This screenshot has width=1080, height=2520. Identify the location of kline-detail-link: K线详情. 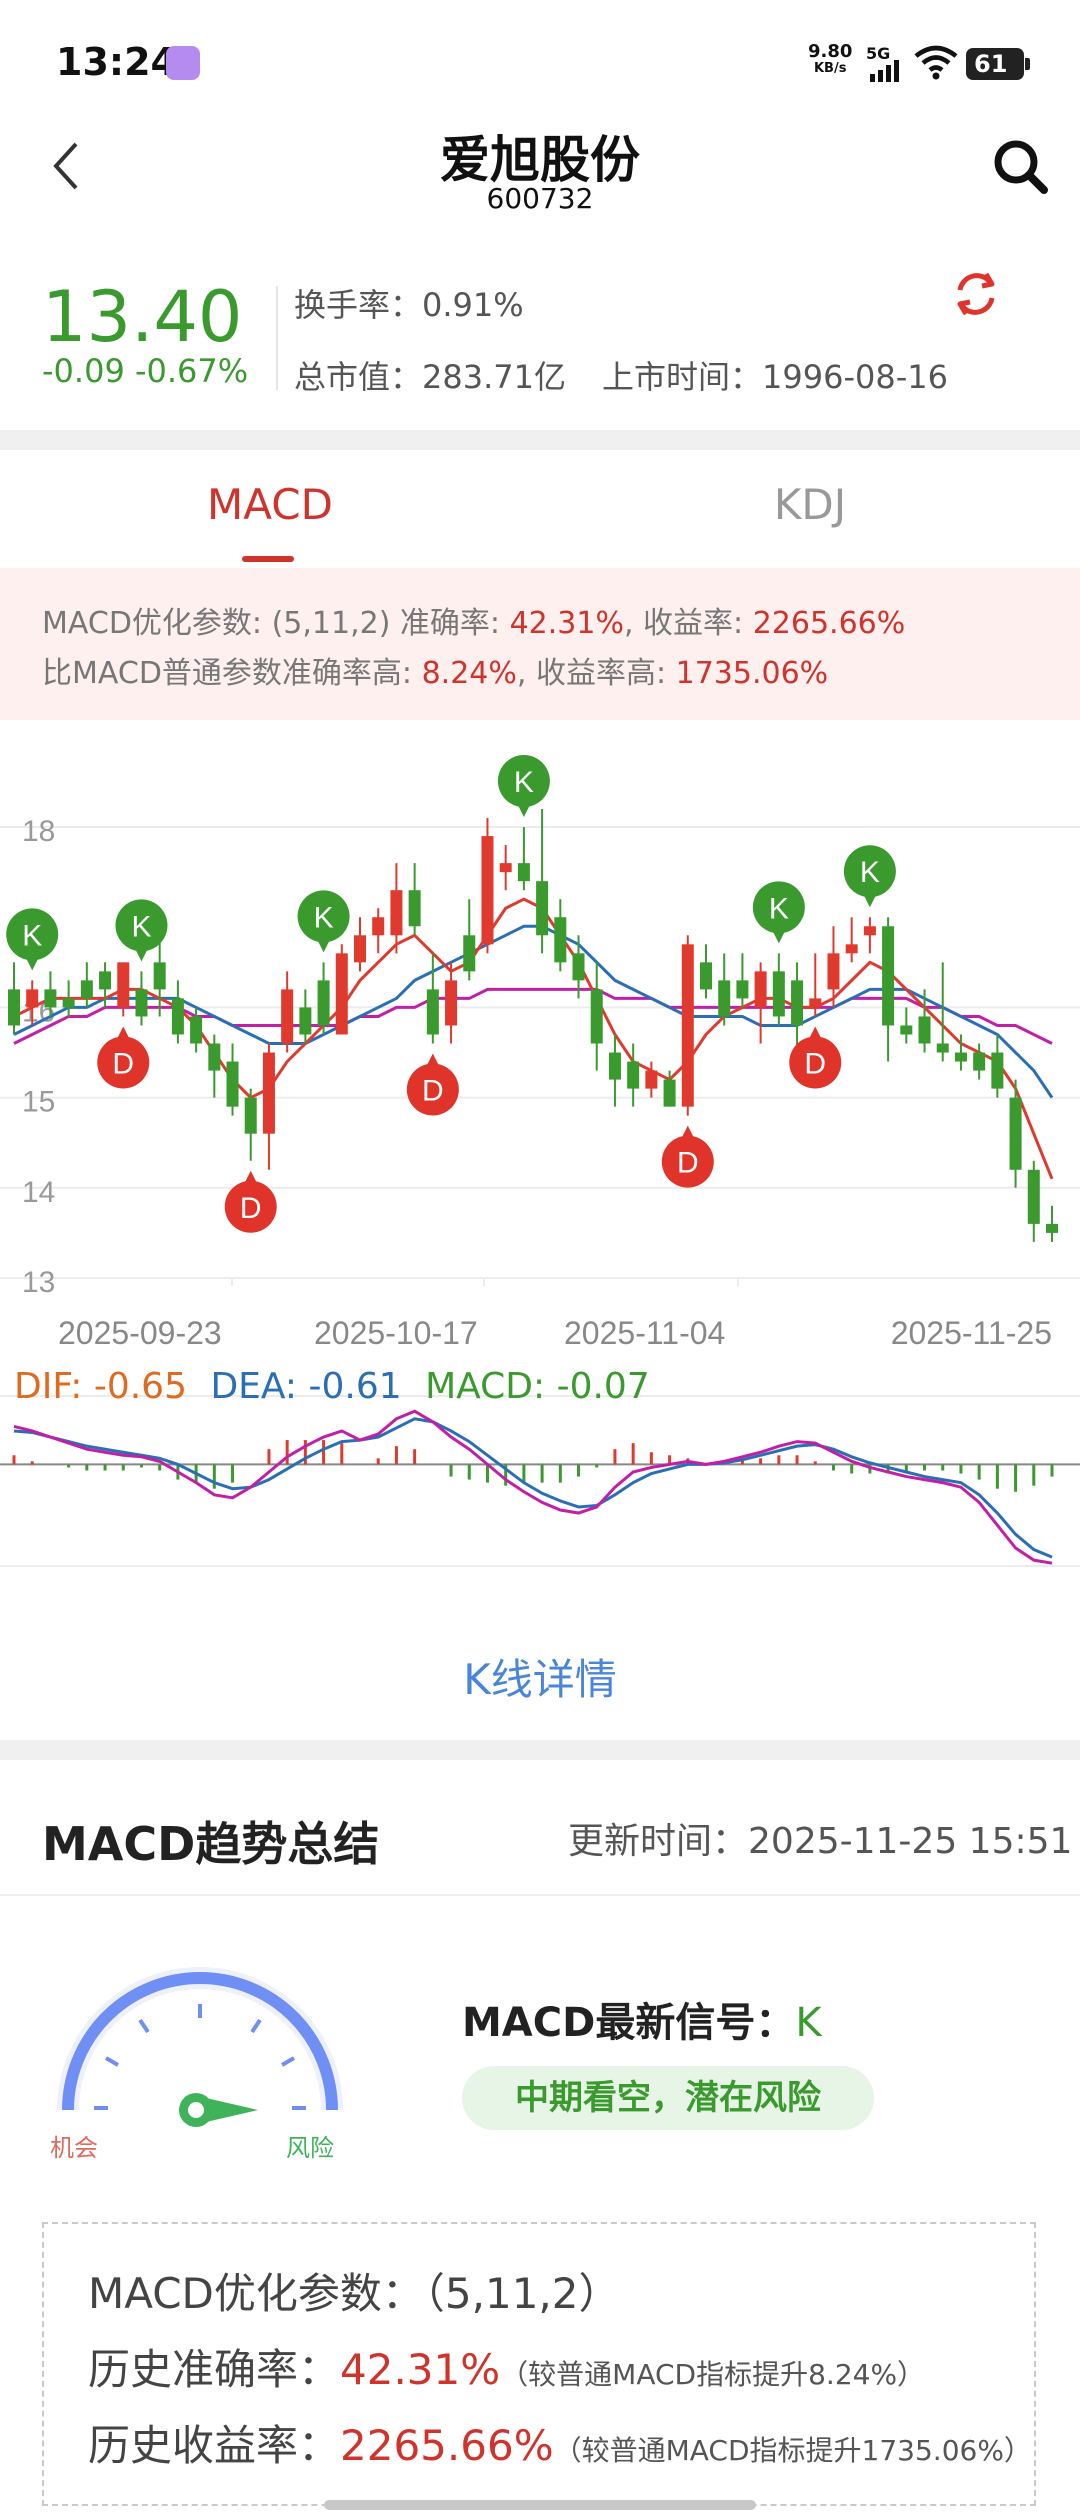
(540, 1679).